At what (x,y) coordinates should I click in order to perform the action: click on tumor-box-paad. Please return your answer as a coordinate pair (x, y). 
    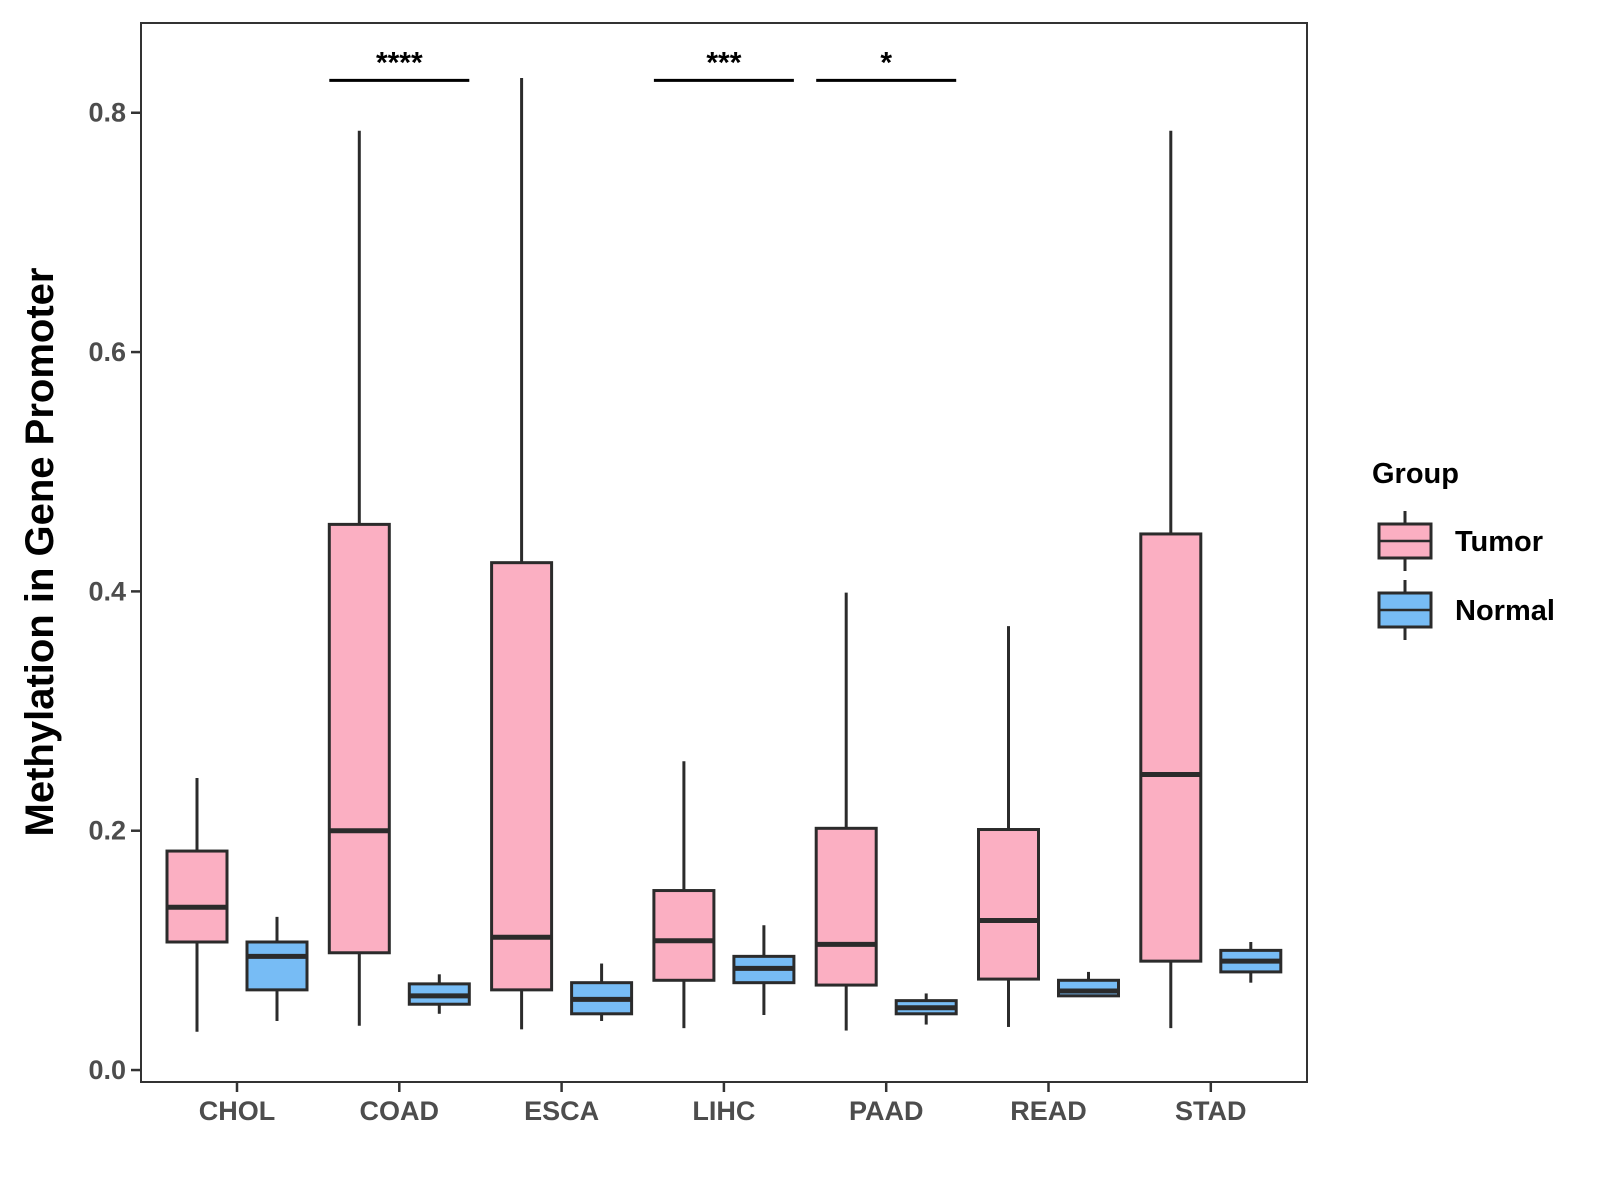
    Looking at the image, I should click on (846, 811).